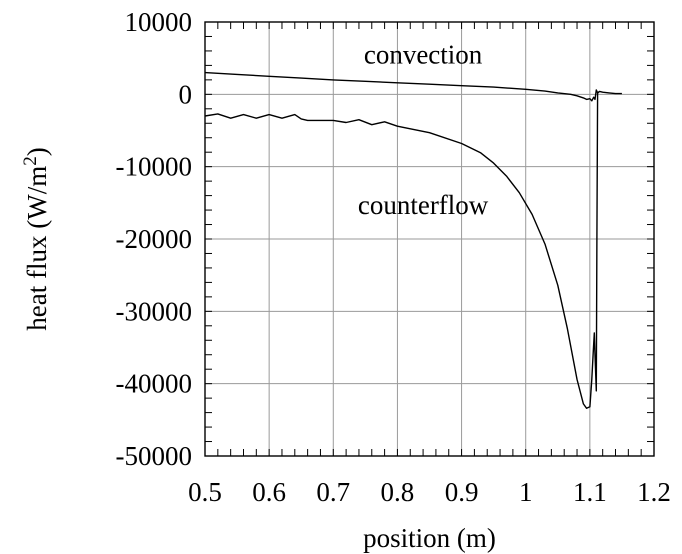  What do you see at coordinates (462, 492) in the screenshot?
I see `x-tick-label: 0.9` at bounding box center [462, 492].